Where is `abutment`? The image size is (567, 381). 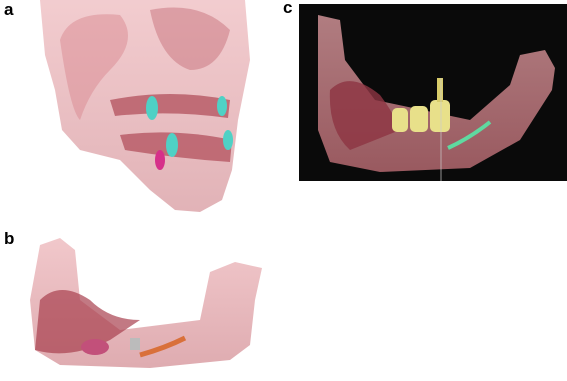
abutment is located at coordinates (440, 90).